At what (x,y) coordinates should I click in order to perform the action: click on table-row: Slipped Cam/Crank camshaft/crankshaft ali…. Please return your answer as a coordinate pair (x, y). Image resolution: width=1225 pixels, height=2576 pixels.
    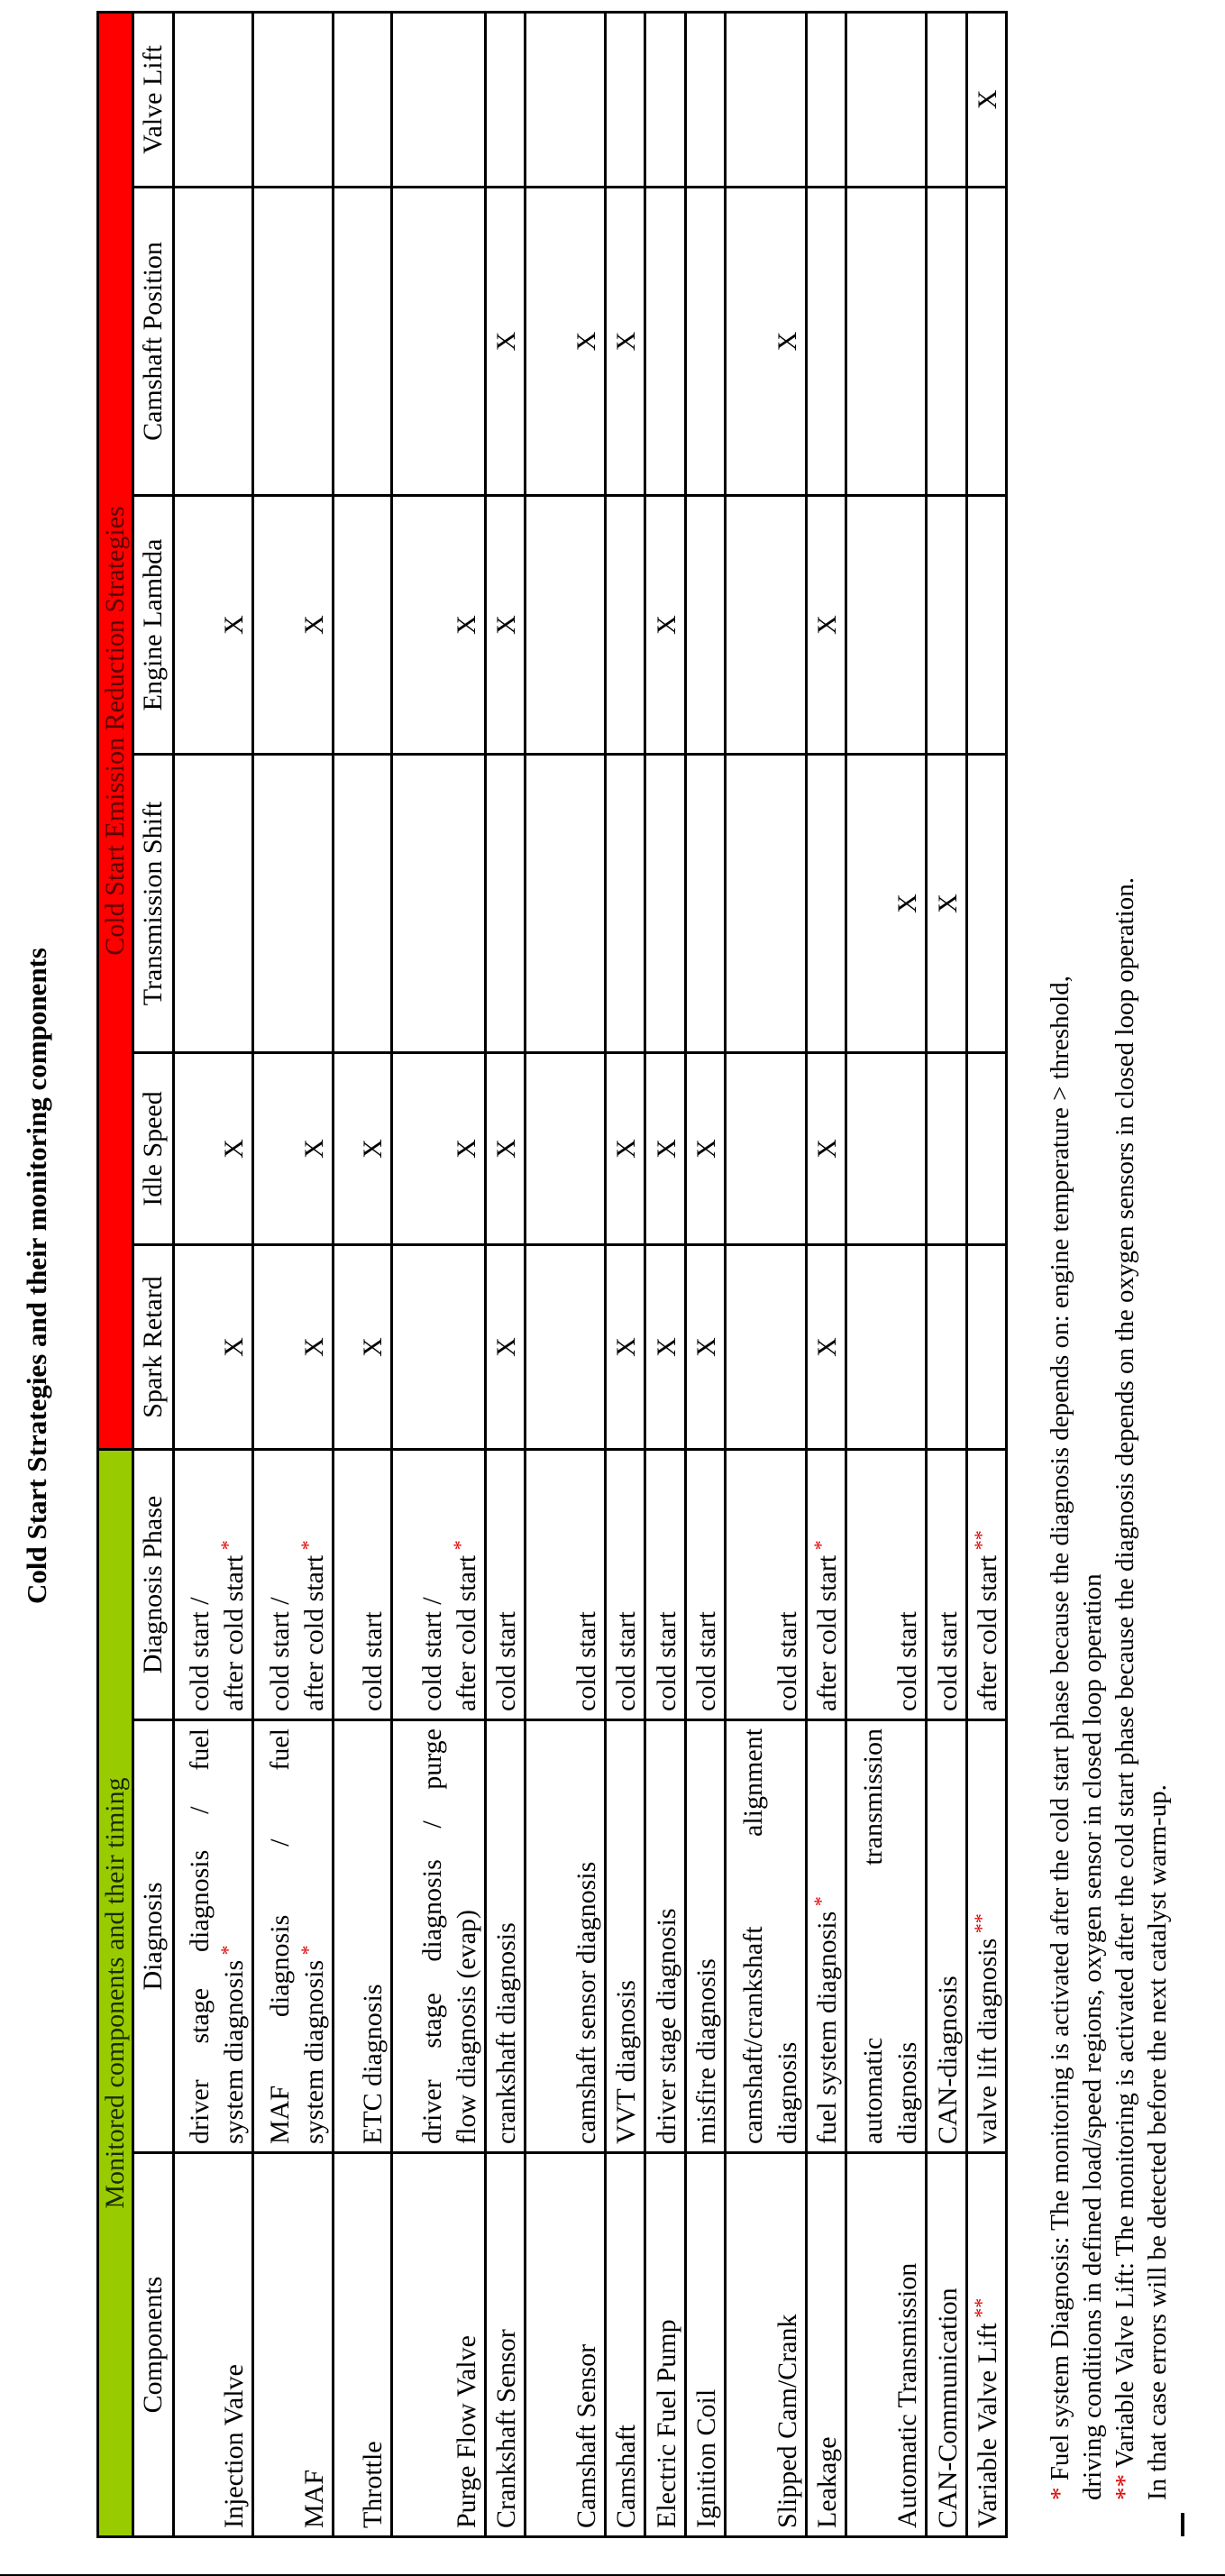
    Looking at the image, I should click on (766, 1274).